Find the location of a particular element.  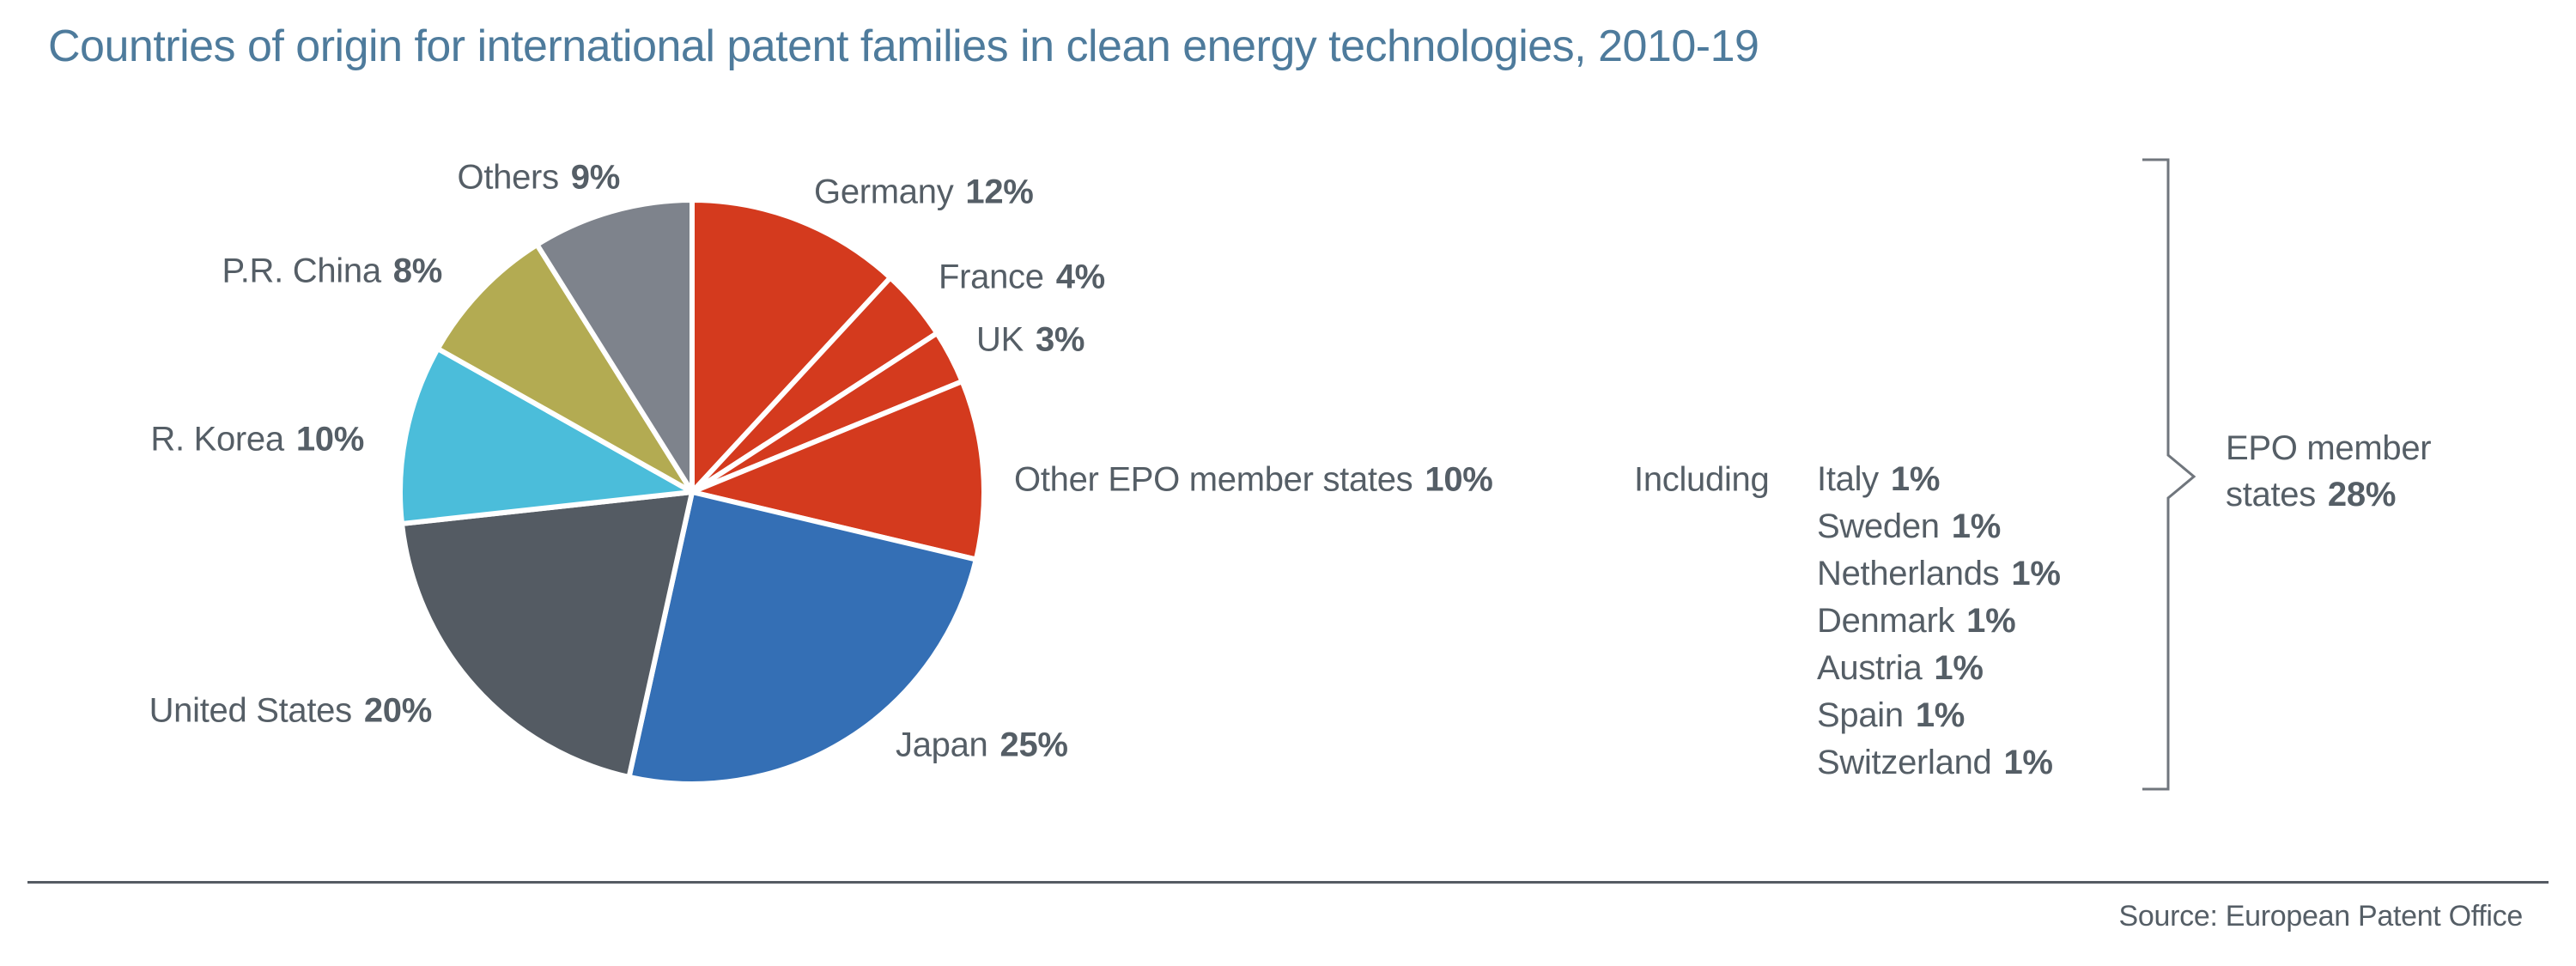

including-label: Including is located at coordinates (1702, 479).